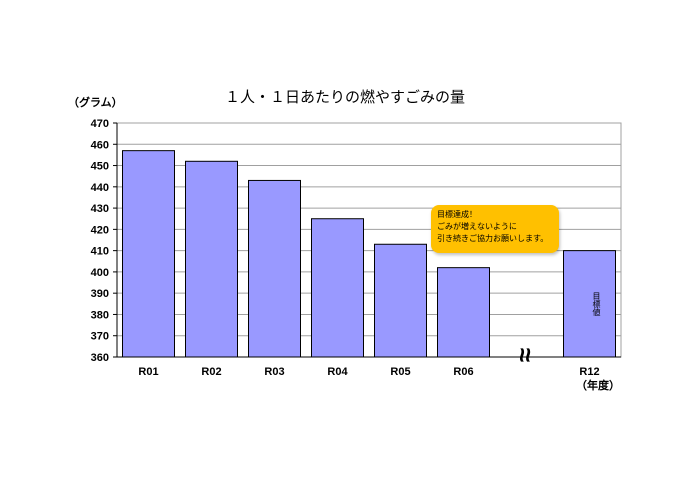  I want to click on y-tick-label: 440, so click(100, 188).